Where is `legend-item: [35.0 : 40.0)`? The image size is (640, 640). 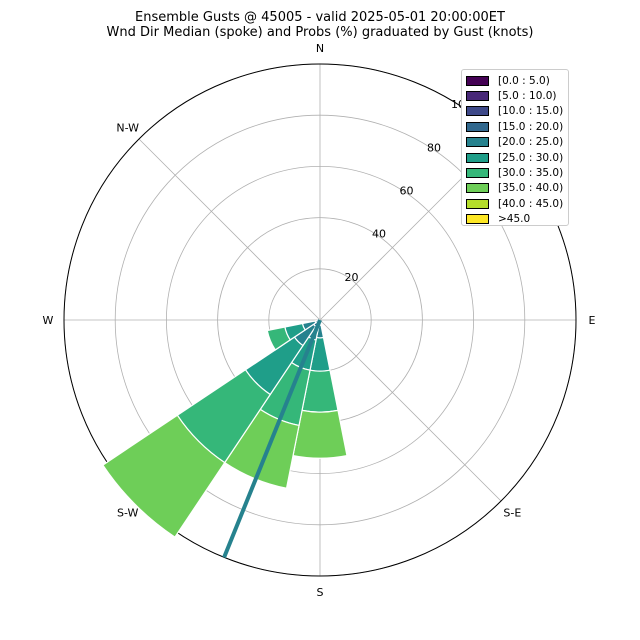
legend-item: [35.0 : 40.0) is located at coordinates (517, 188).